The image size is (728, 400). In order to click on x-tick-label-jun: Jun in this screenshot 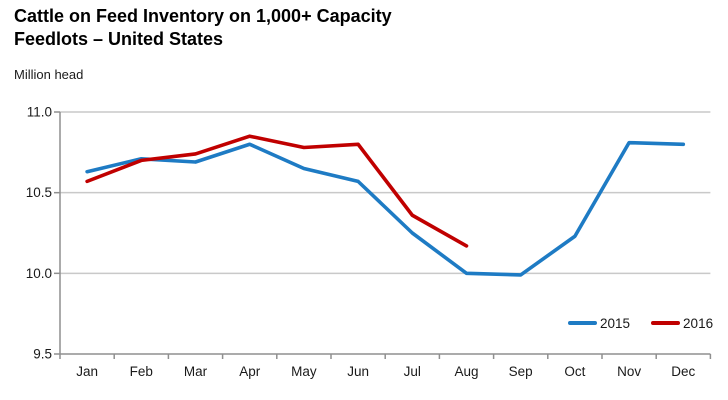, I will do `click(358, 371)`.